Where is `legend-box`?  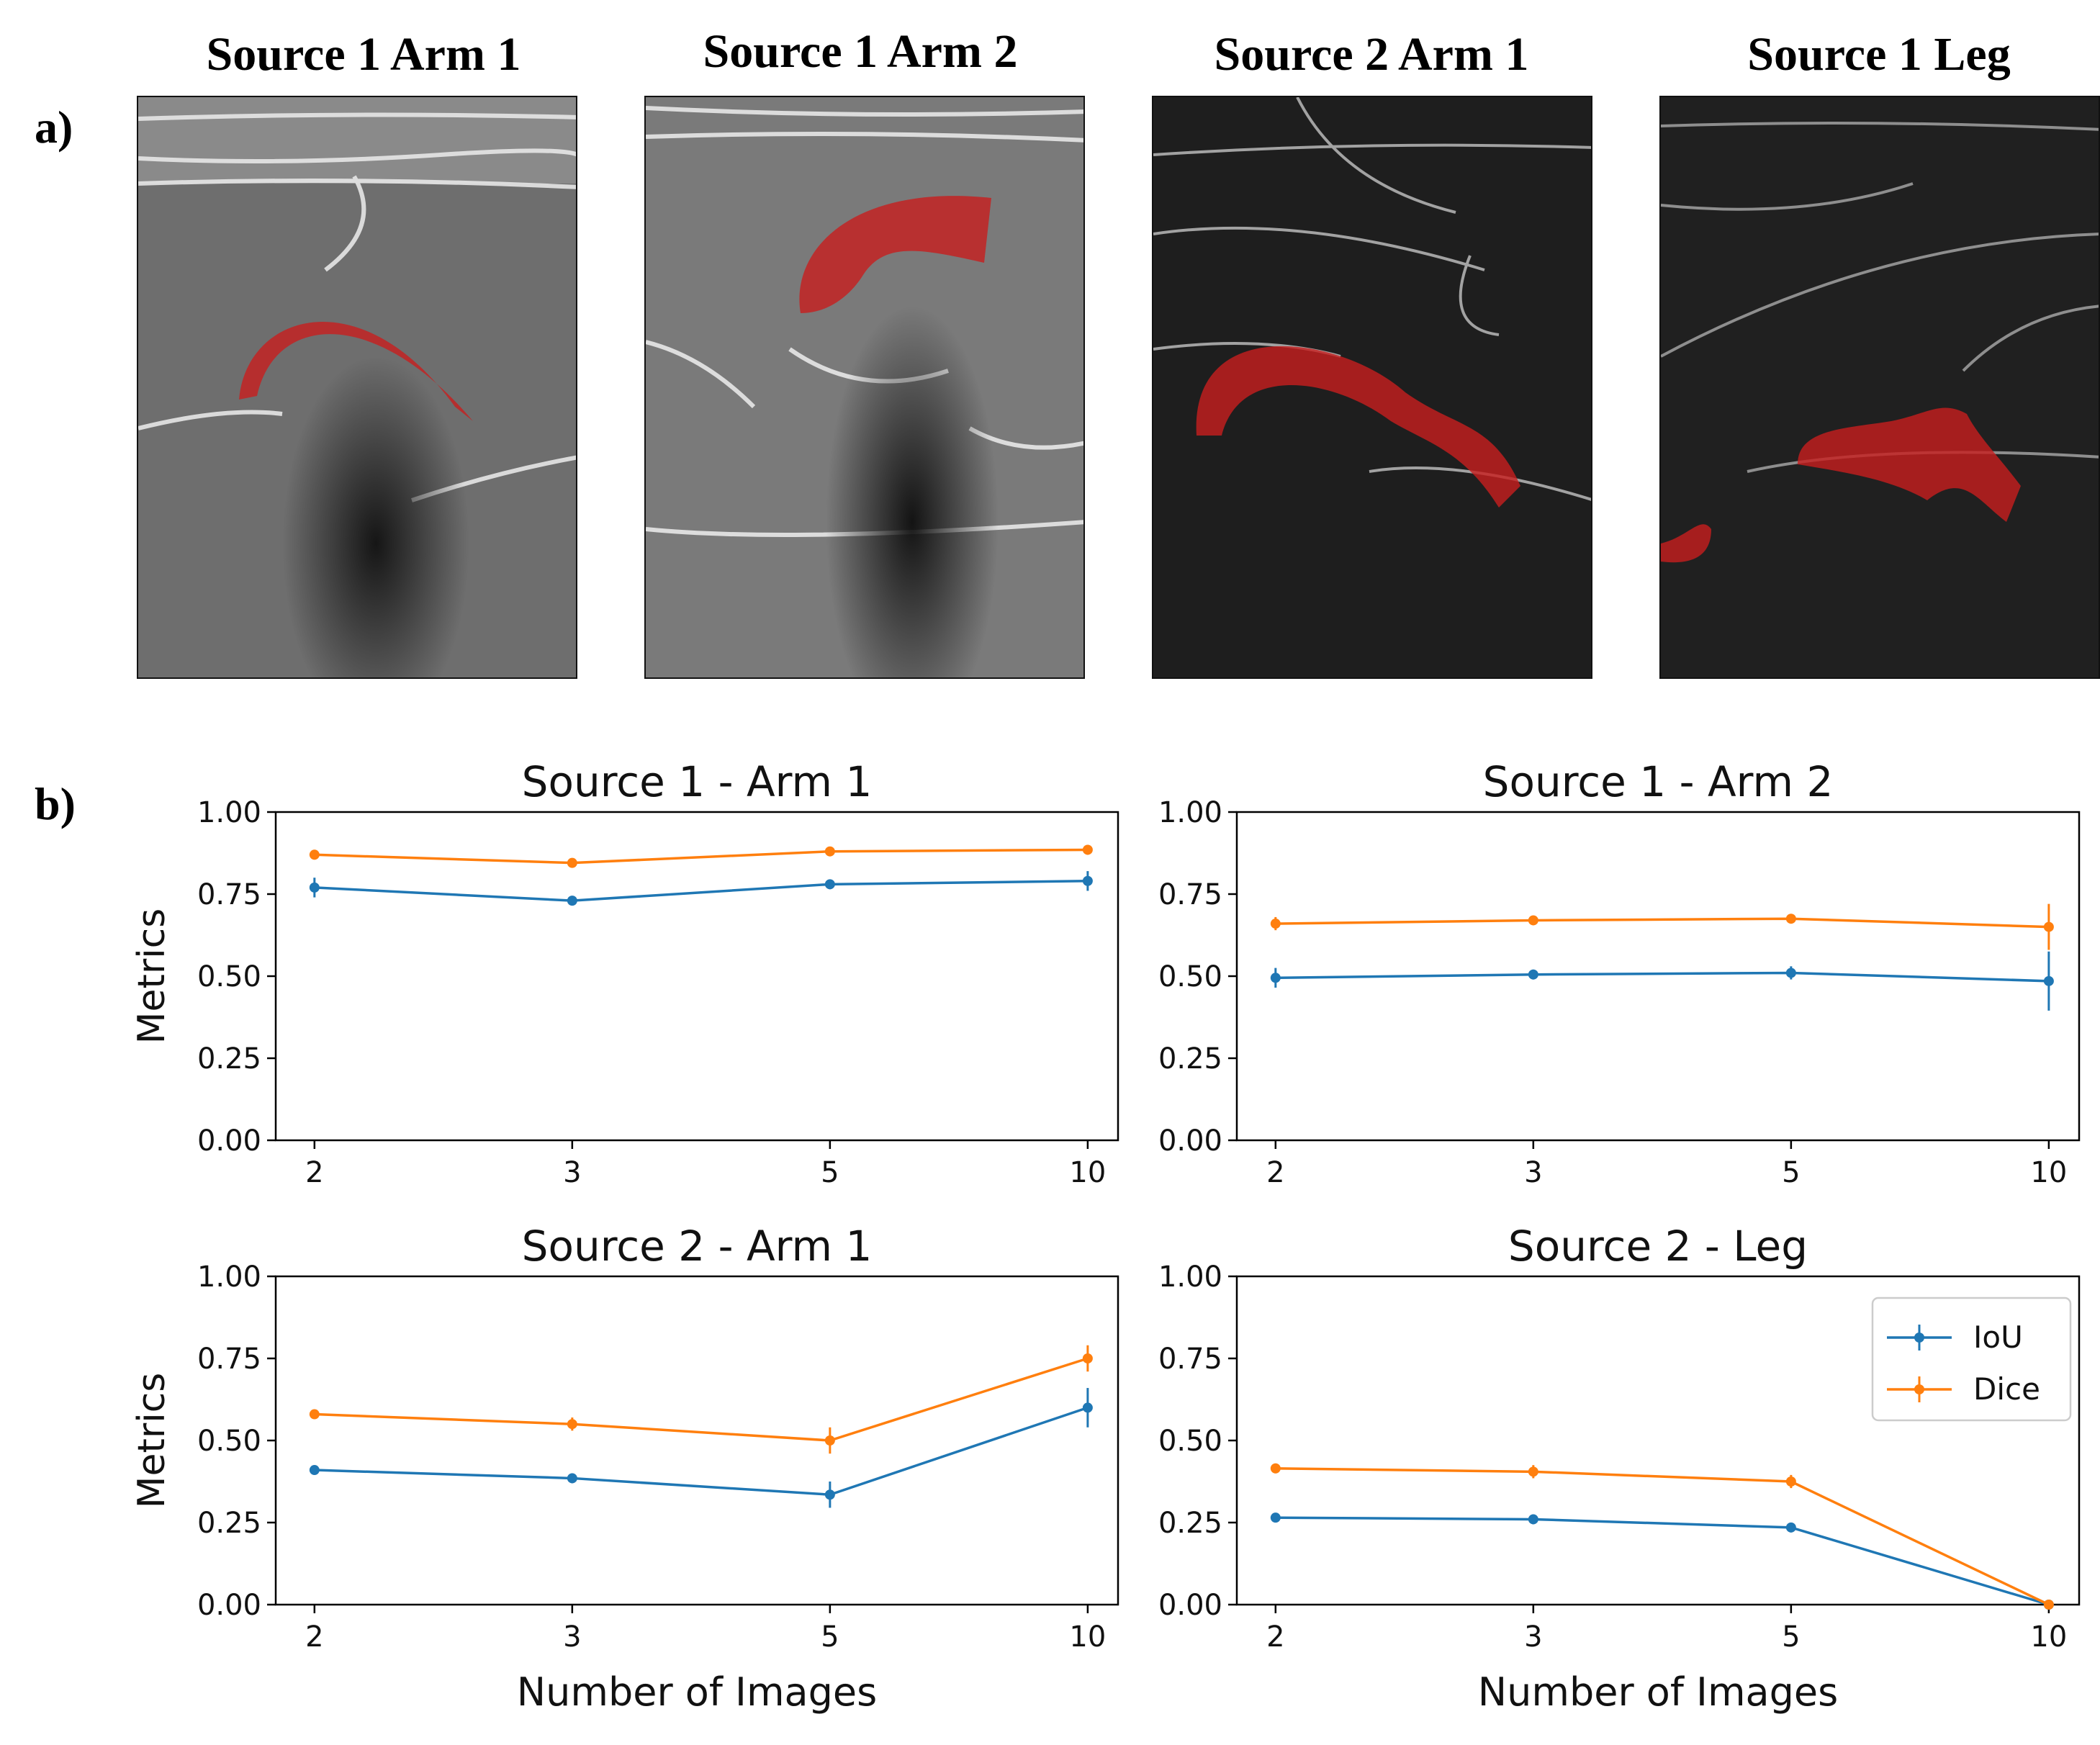 legend-box is located at coordinates (1972, 1360).